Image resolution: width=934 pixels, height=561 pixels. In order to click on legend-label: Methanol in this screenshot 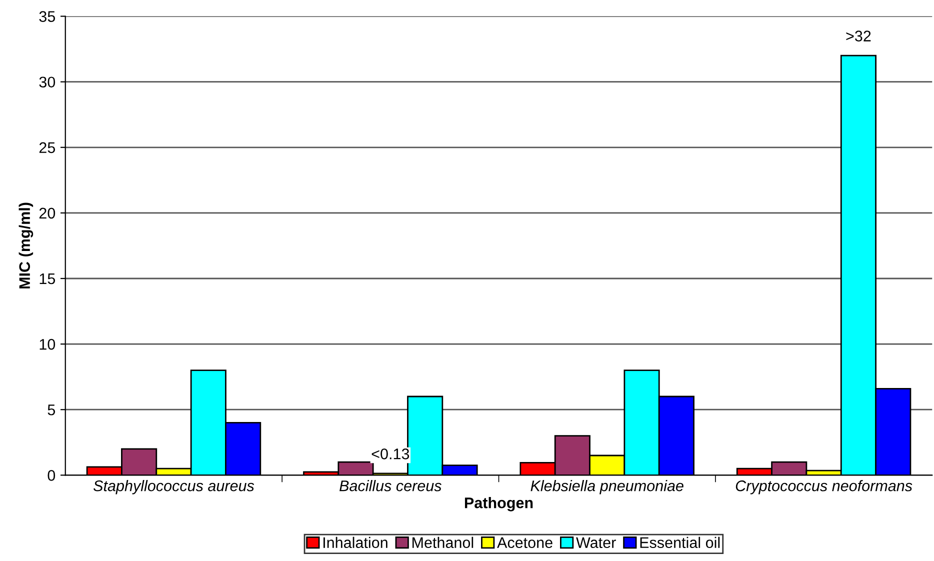, I will do `click(443, 542)`.